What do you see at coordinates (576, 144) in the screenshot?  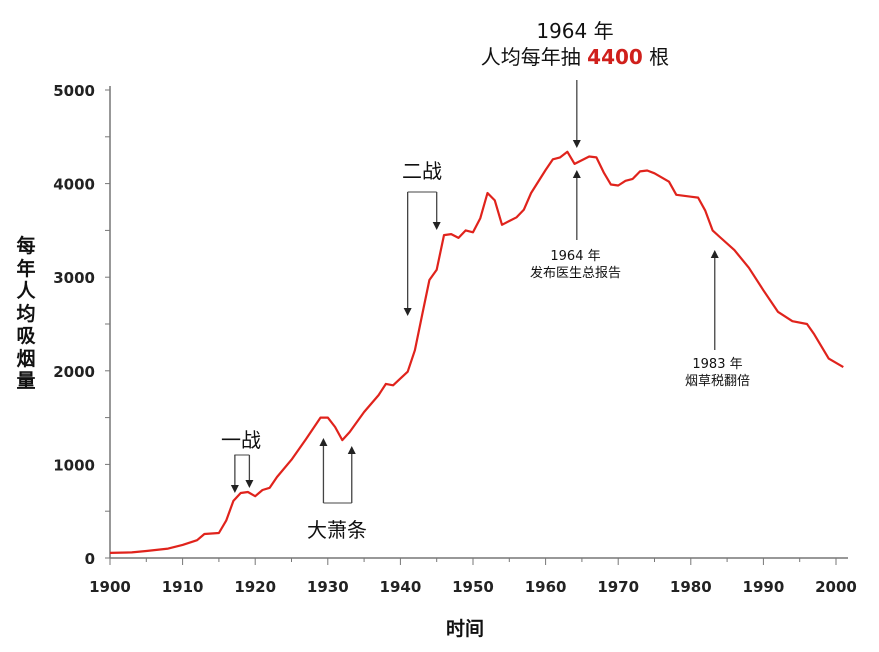 I see `peak-arrow-head` at bounding box center [576, 144].